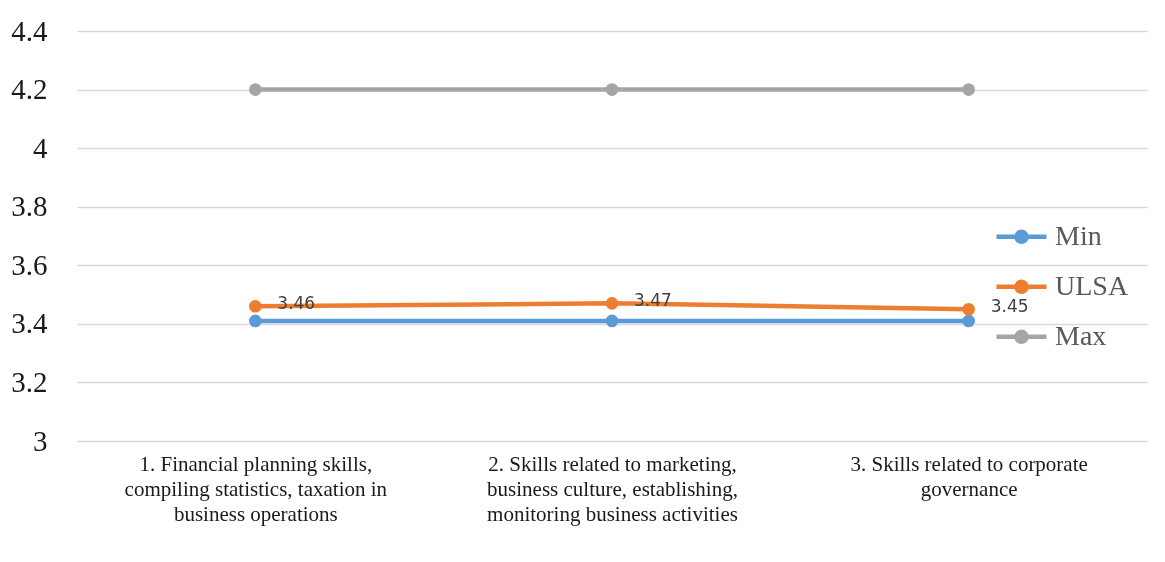 This screenshot has height=562, width=1165. I want to click on x-tick-label: 3. Skills related to corporate governance, so click(969, 476).